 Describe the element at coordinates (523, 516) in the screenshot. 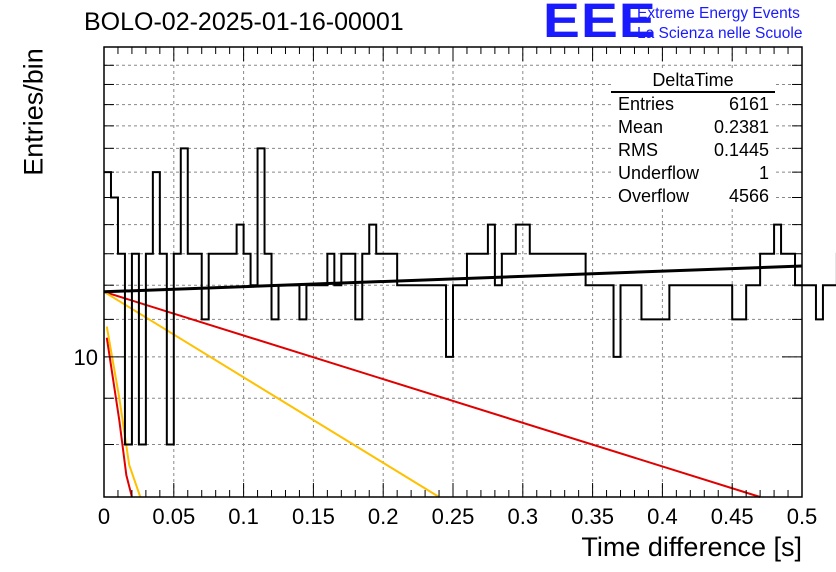

I see `x-tick-label: 0.3` at that location.